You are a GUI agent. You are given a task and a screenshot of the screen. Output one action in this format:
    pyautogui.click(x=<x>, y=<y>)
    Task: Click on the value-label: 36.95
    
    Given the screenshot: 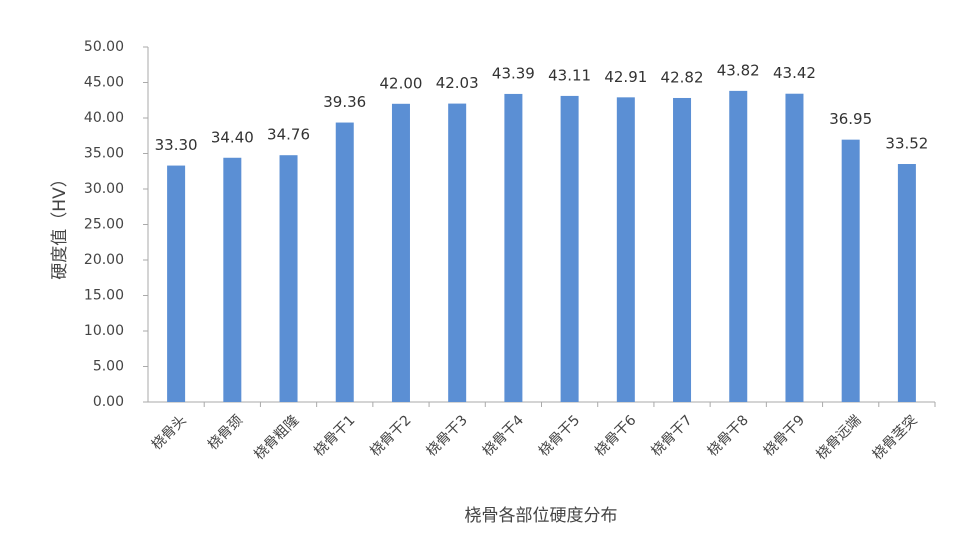 What is the action you would take?
    pyautogui.click(x=850, y=119)
    